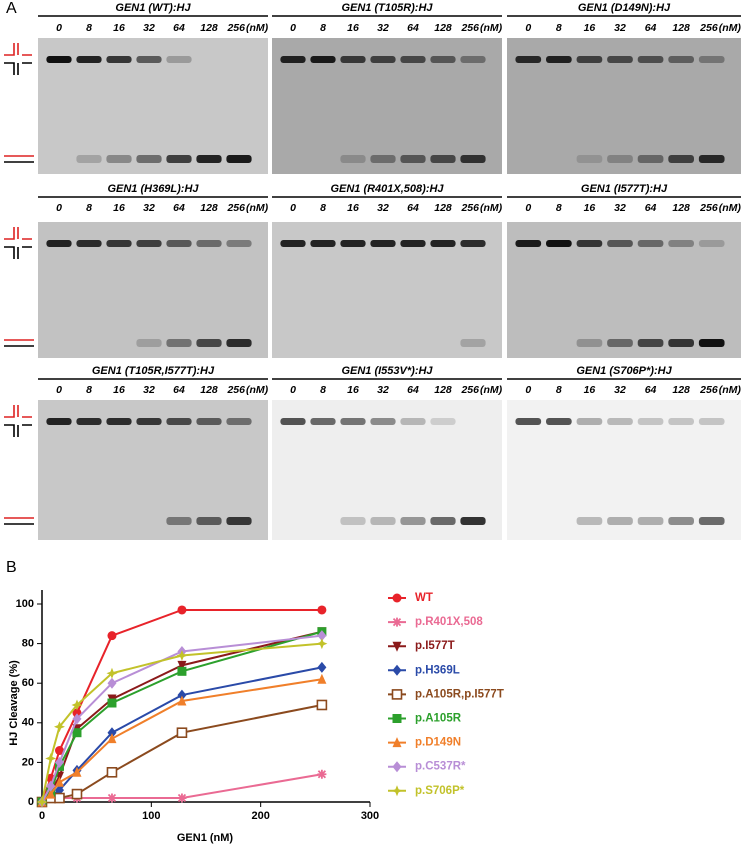  Describe the element at coordinates (28, 644) in the screenshot. I see `y-tick-label: 80` at that location.